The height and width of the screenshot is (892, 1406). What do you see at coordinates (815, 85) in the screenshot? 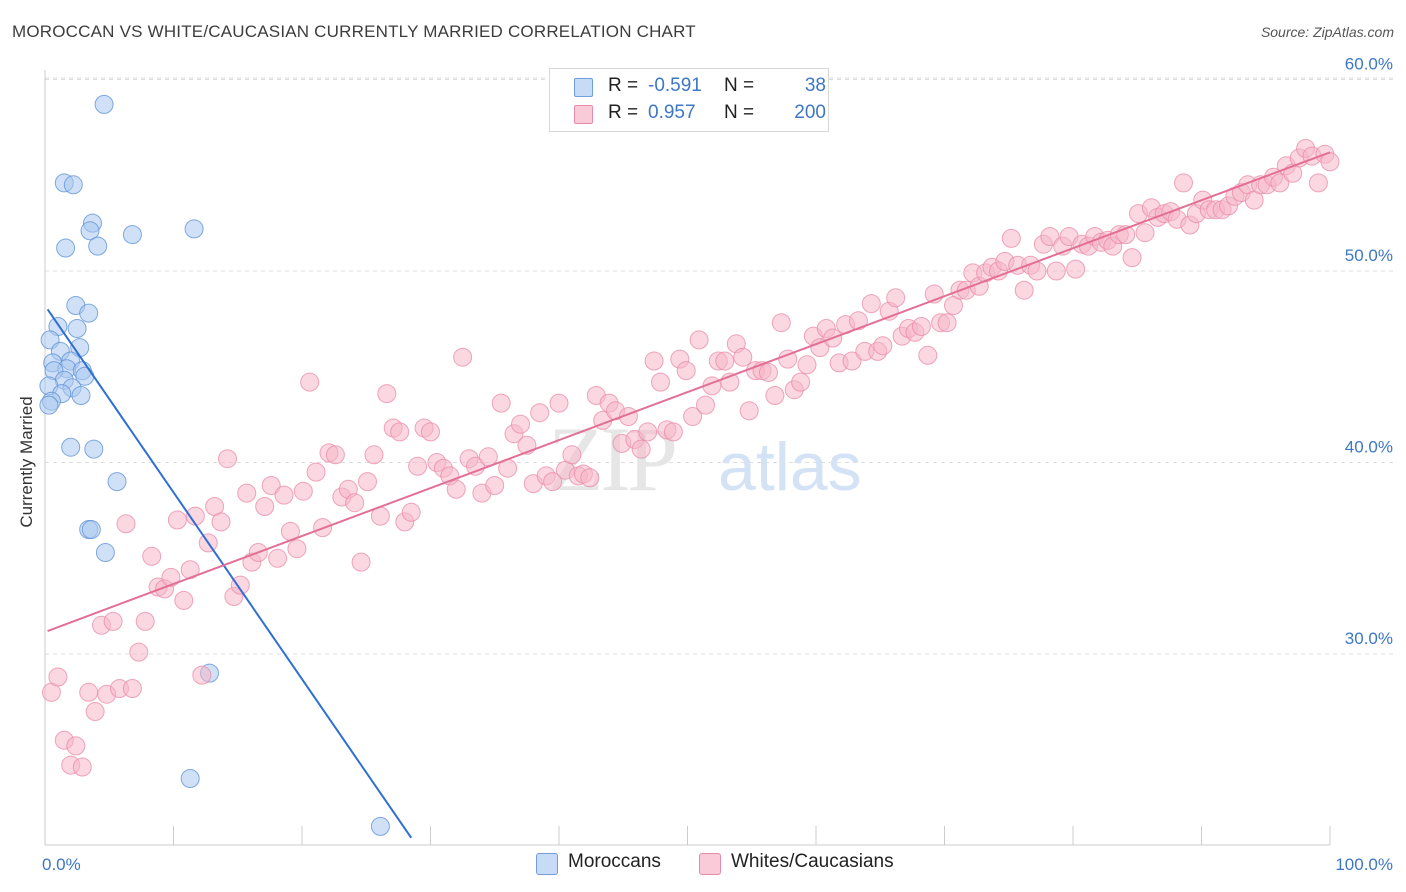
I see `legend-n-value: 38` at bounding box center [815, 85].